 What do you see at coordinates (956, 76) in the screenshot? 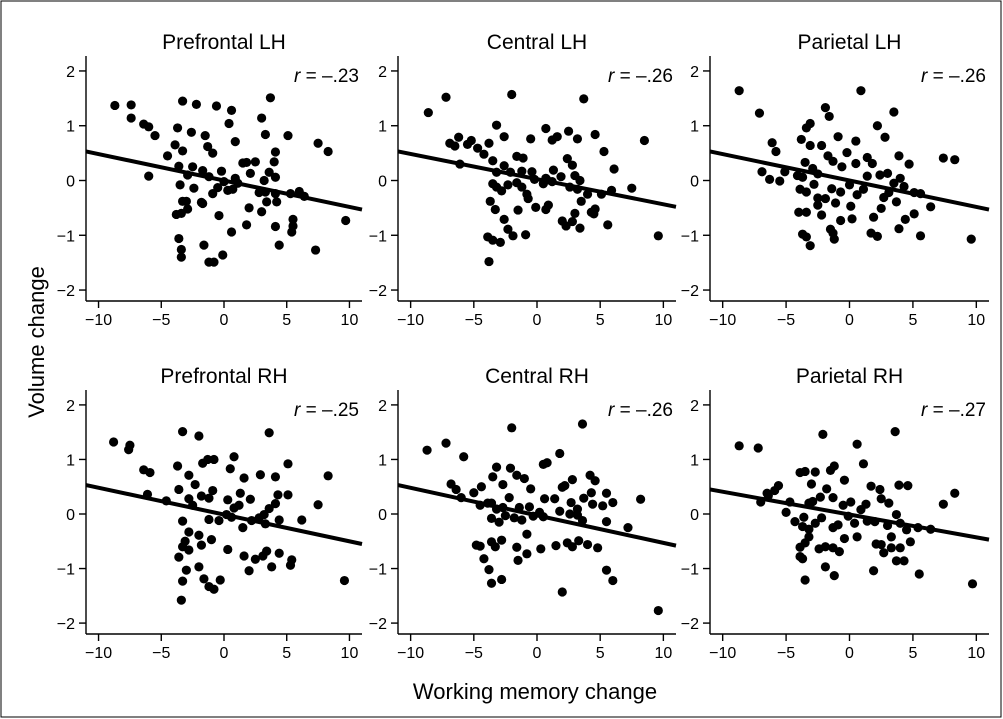
I see `correlation-value: = –.26` at bounding box center [956, 76].